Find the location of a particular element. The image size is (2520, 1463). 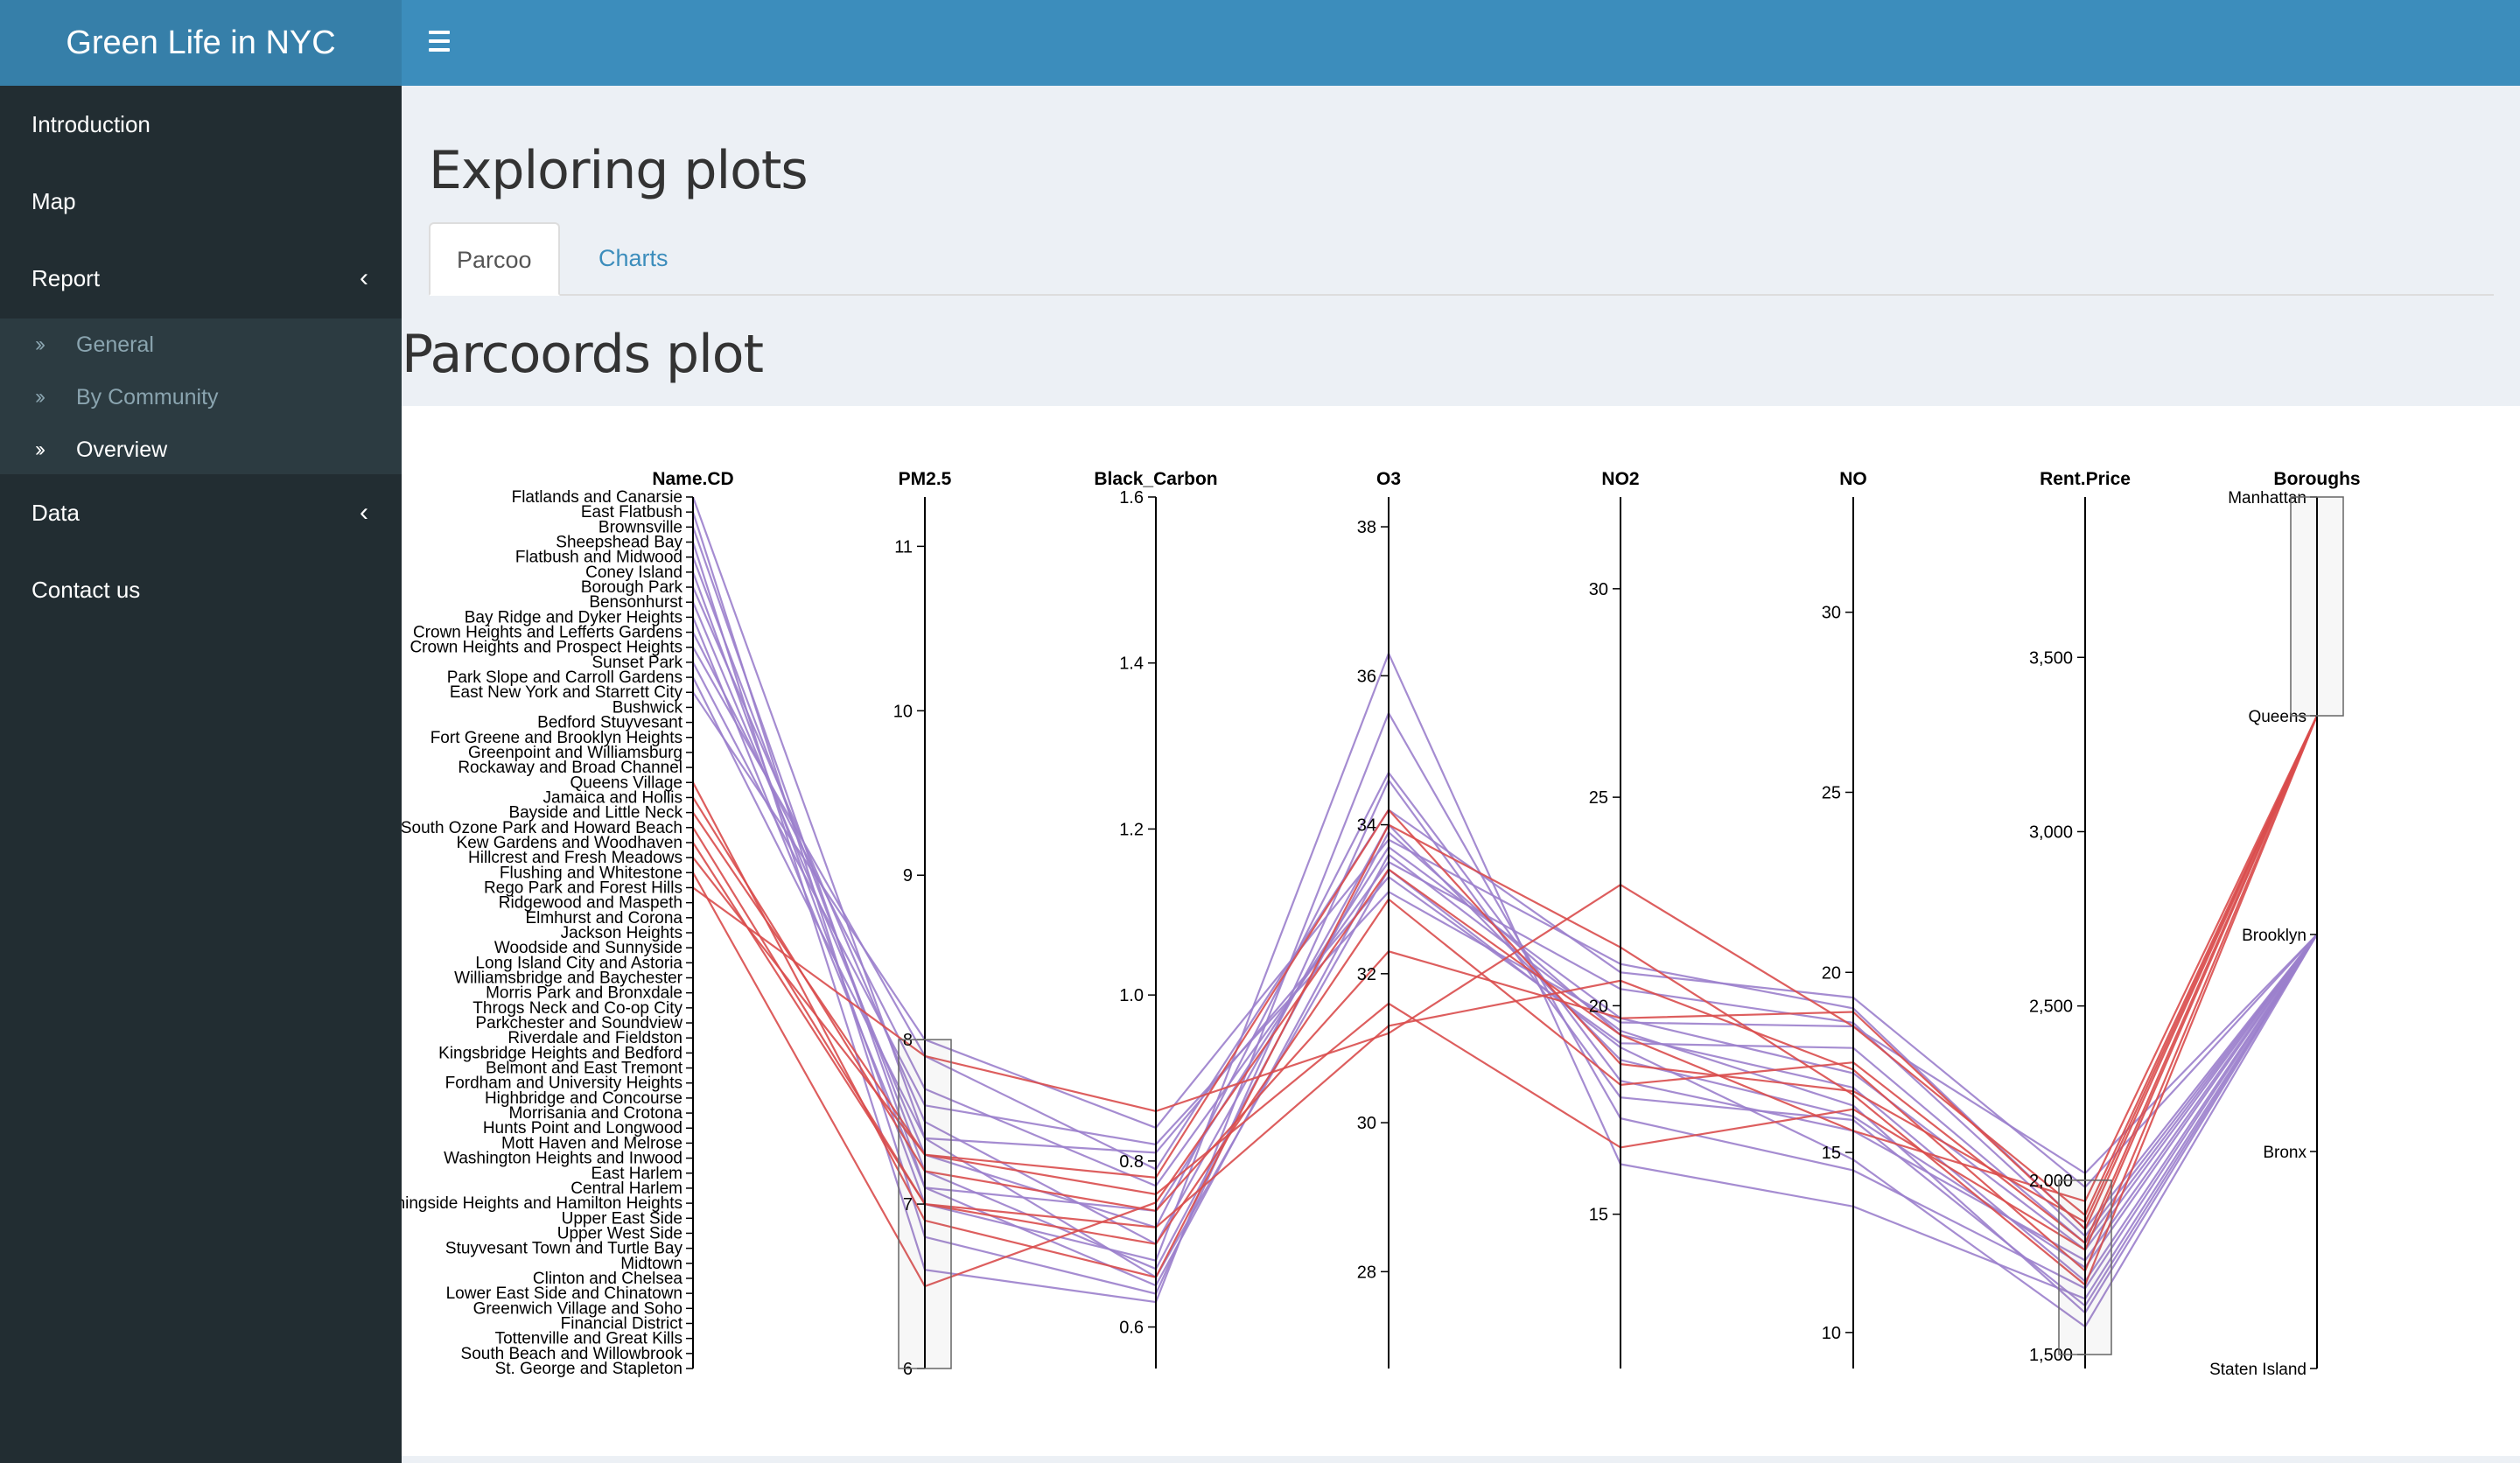

sidebar-item-label: Report is located at coordinates (66, 278).